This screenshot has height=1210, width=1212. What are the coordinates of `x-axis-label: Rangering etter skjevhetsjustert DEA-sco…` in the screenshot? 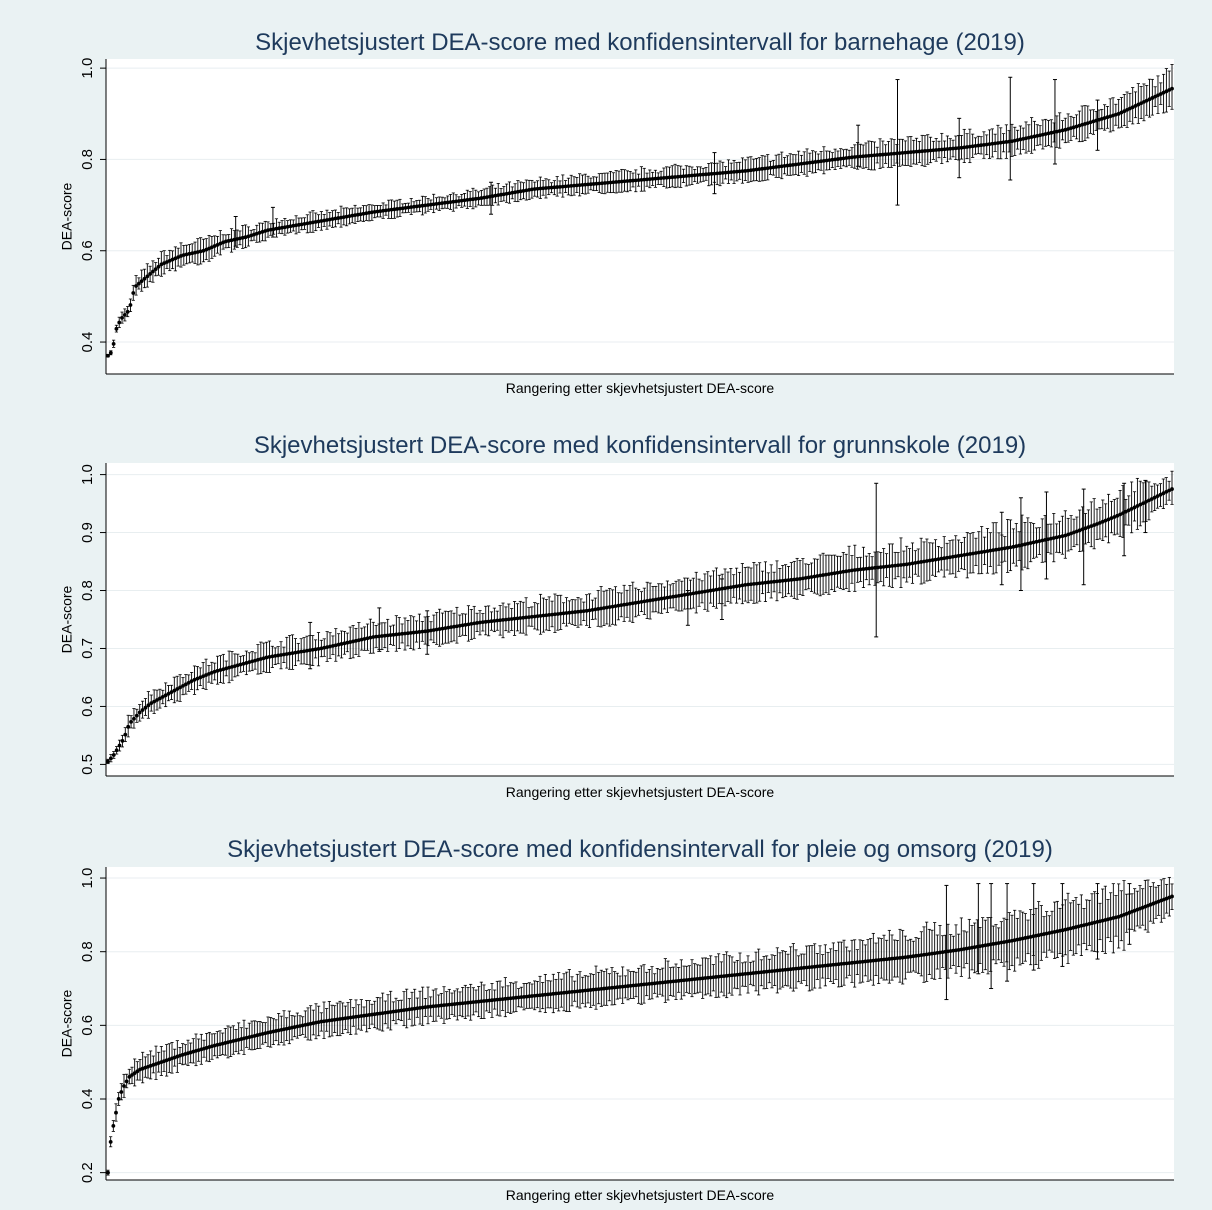 It's located at (640, 792).